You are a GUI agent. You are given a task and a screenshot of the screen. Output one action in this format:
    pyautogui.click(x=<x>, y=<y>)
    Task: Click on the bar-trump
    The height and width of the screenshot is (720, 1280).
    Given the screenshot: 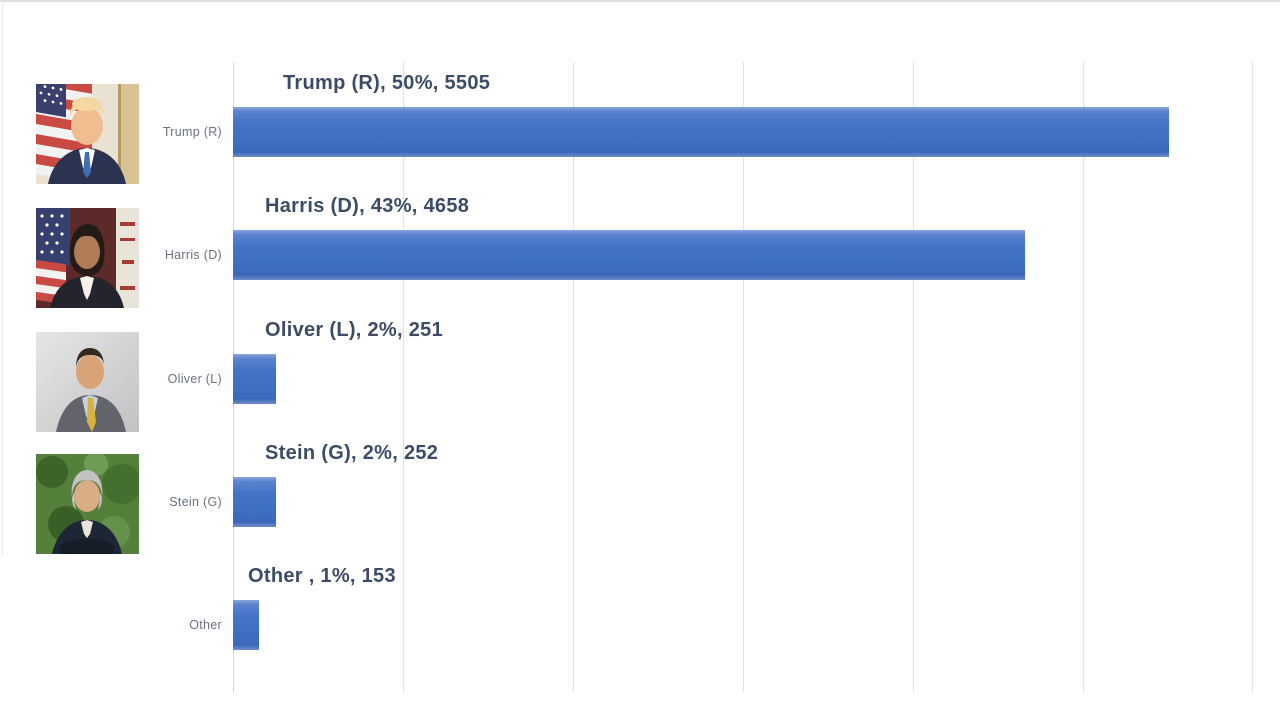 What is the action you would take?
    pyautogui.click(x=701, y=132)
    